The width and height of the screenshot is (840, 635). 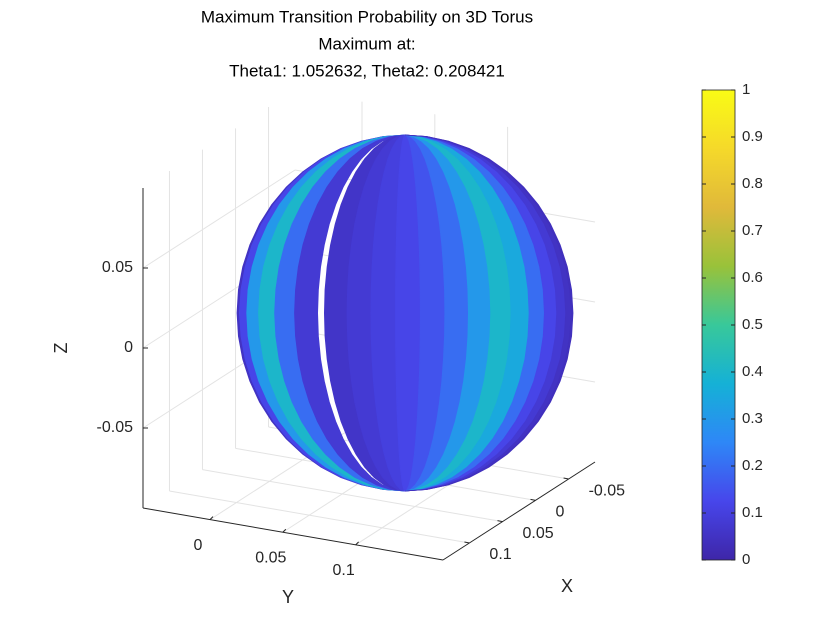 I want to click on colorbar-tick-label: 0.7, so click(x=752, y=230).